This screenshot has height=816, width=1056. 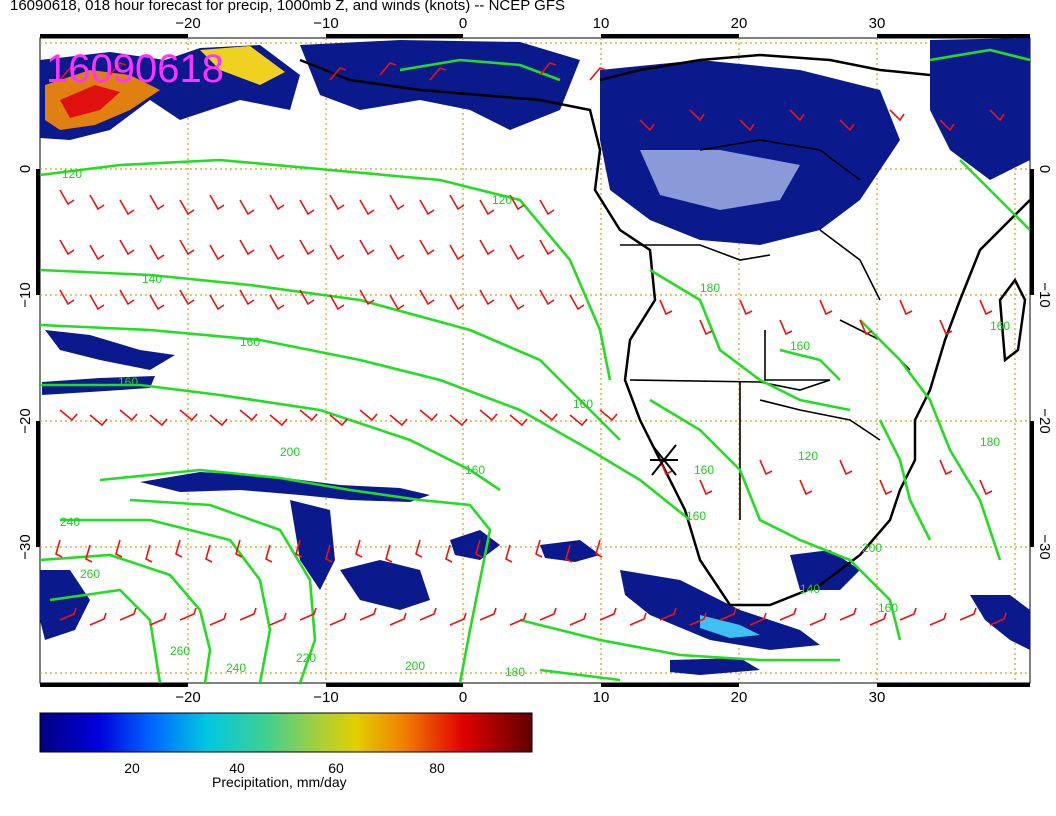 I want to click on contour-north, so click(x=480, y=70).